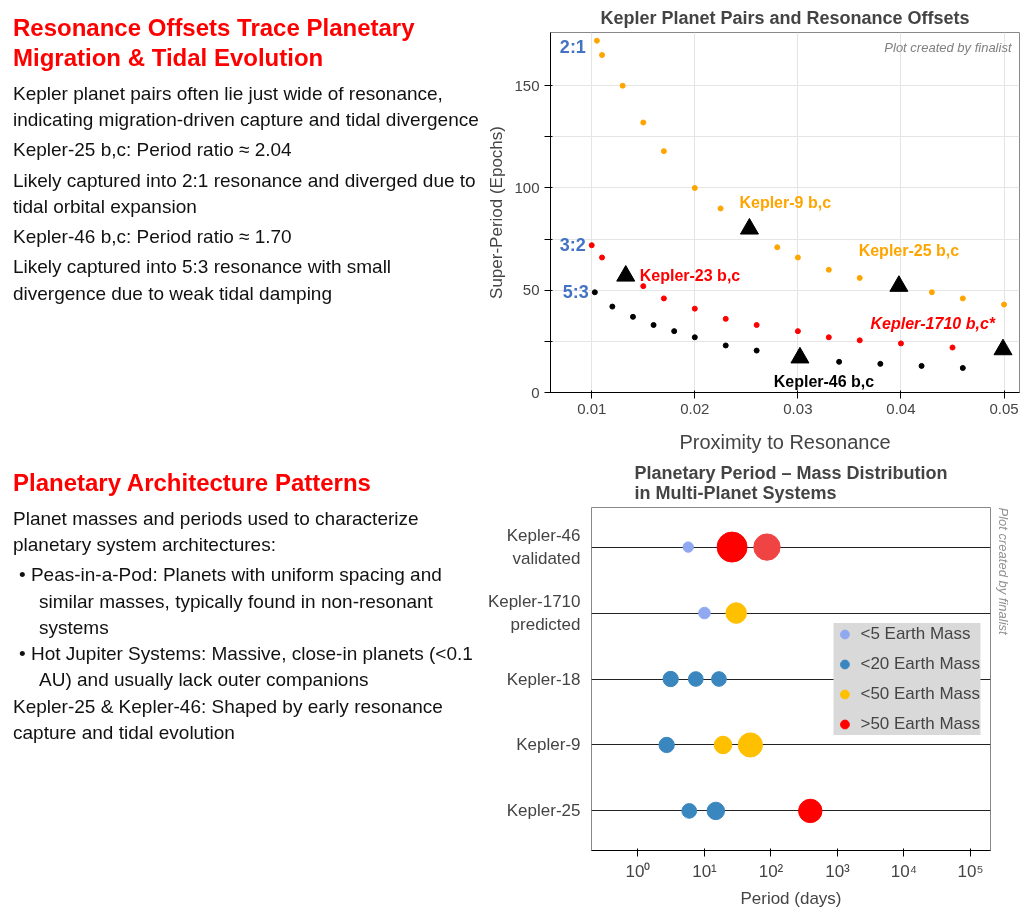 The image size is (1034, 923). Describe the element at coordinates (824, 382) in the screenshot. I see `annotation: Kepler-46 b,c` at that location.